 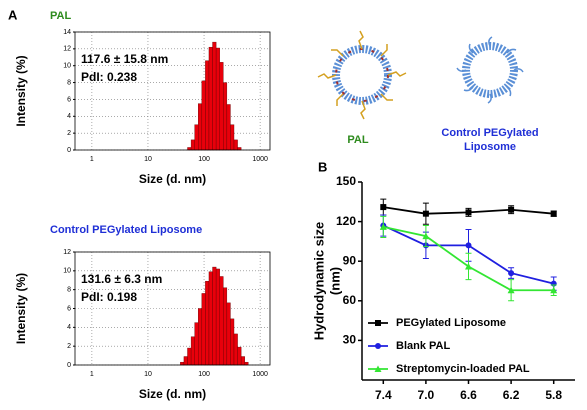 What do you see at coordinates (553, 395) in the screenshot?
I see `x-tick-label: 5.8` at bounding box center [553, 395].